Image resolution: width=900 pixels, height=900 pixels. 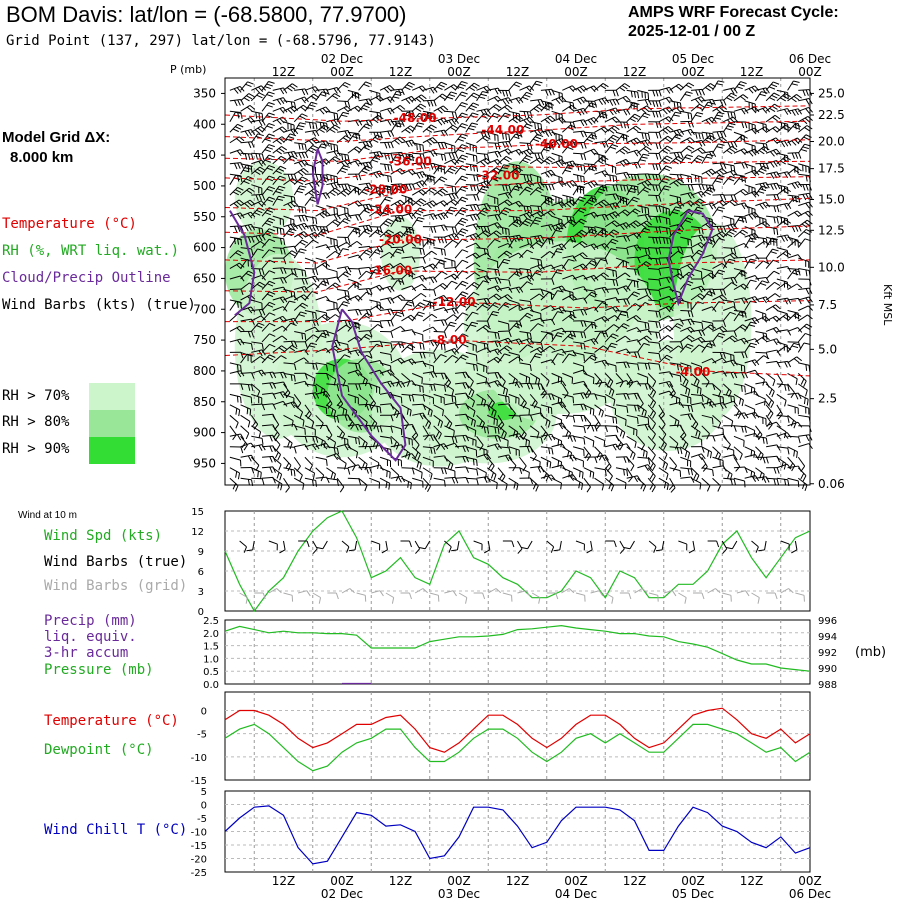 What do you see at coordinates (112, 396) in the screenshot?
I see `legend-rh70-swatch` at bounding box center [112, 396].